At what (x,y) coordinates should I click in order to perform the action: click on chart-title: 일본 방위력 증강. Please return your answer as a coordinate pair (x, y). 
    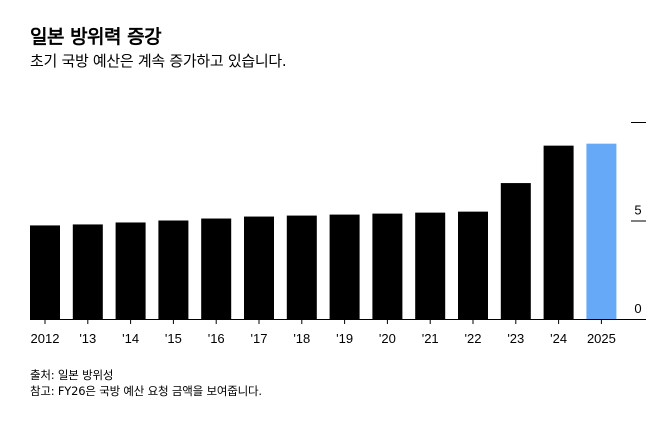
    Looking at the image, I should click on (96, 37).